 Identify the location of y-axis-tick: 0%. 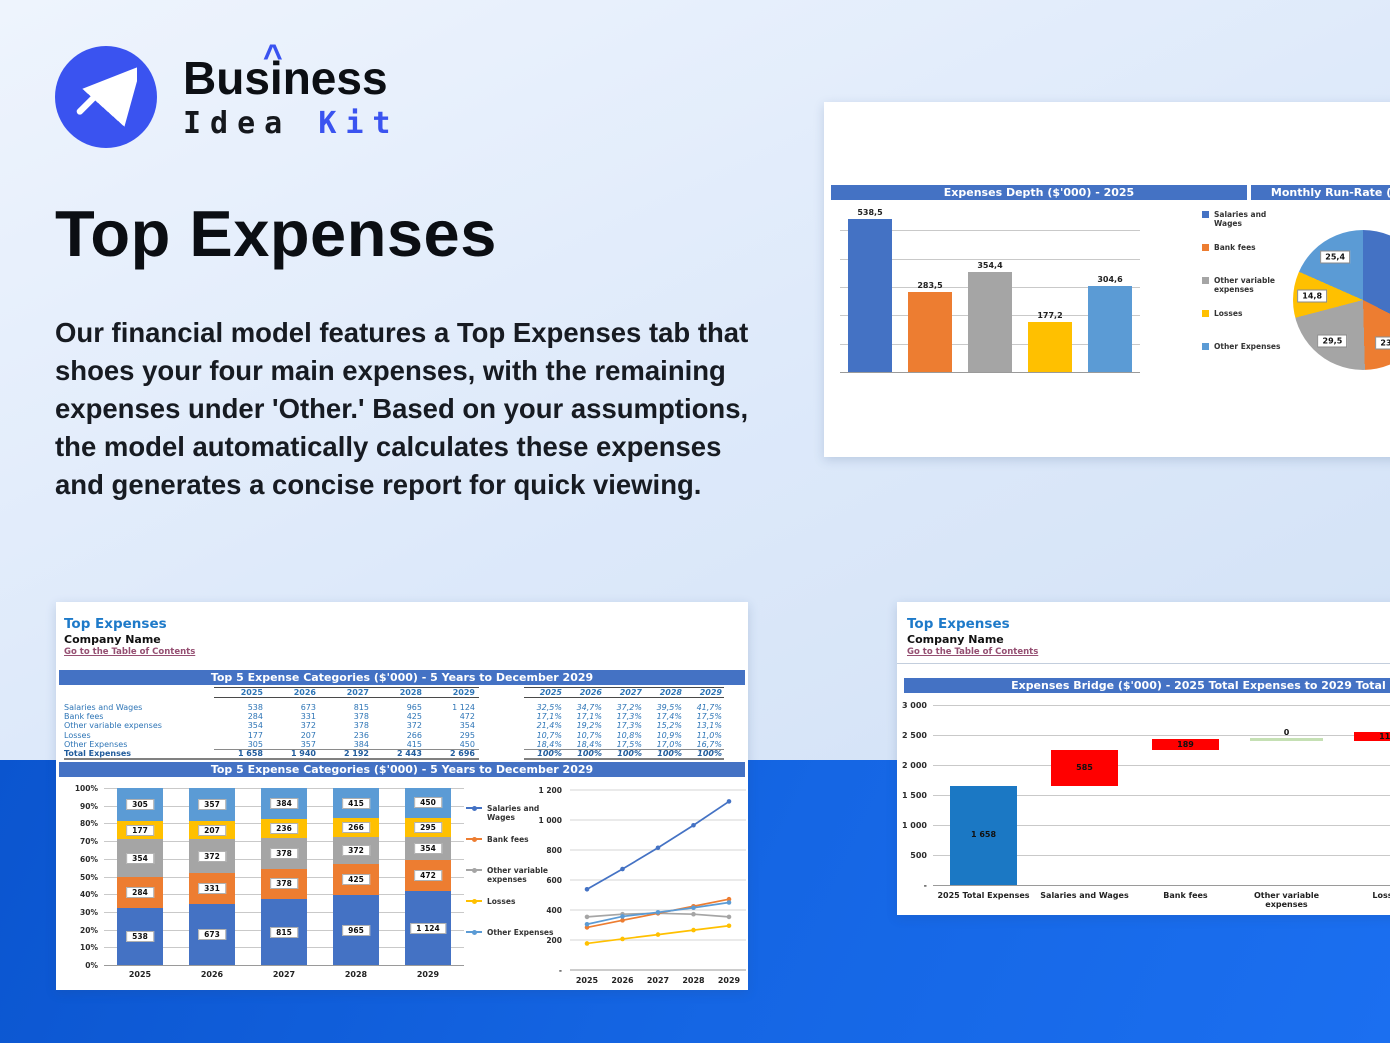
(91, 965).